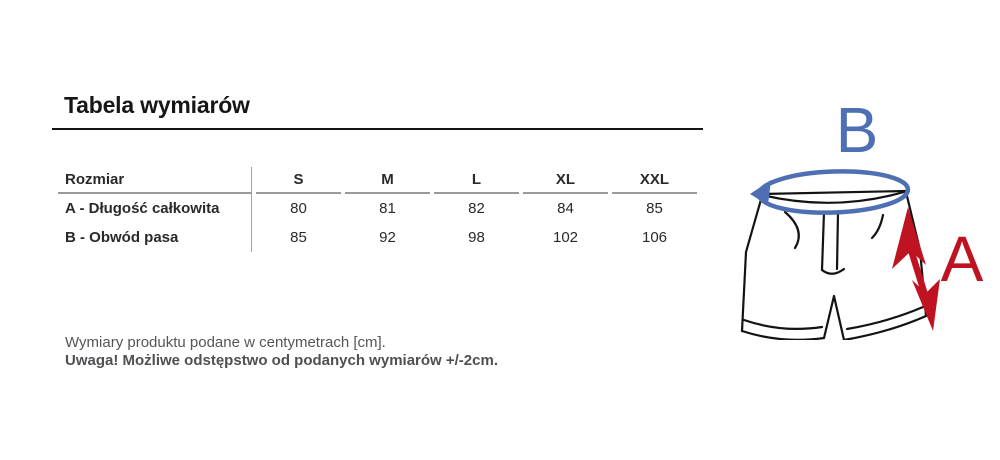 The height and width of the screenshot is (460, 1000). I want to click on cell-length-s: 80, so click(298, 208).